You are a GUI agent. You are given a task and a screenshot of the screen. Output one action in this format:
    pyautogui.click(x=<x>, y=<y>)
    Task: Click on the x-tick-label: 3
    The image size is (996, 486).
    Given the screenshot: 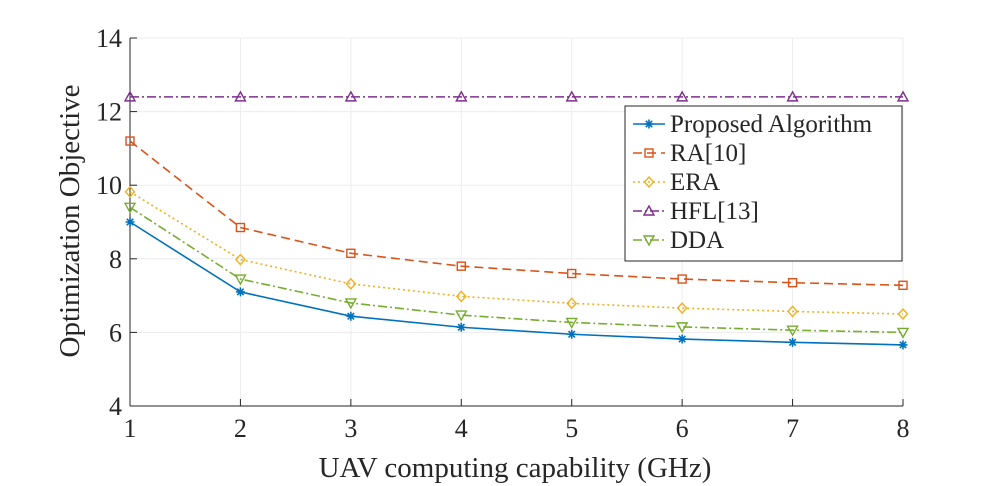 What is the action you would take?
    pyautogui.click(x=350, y=428)
    